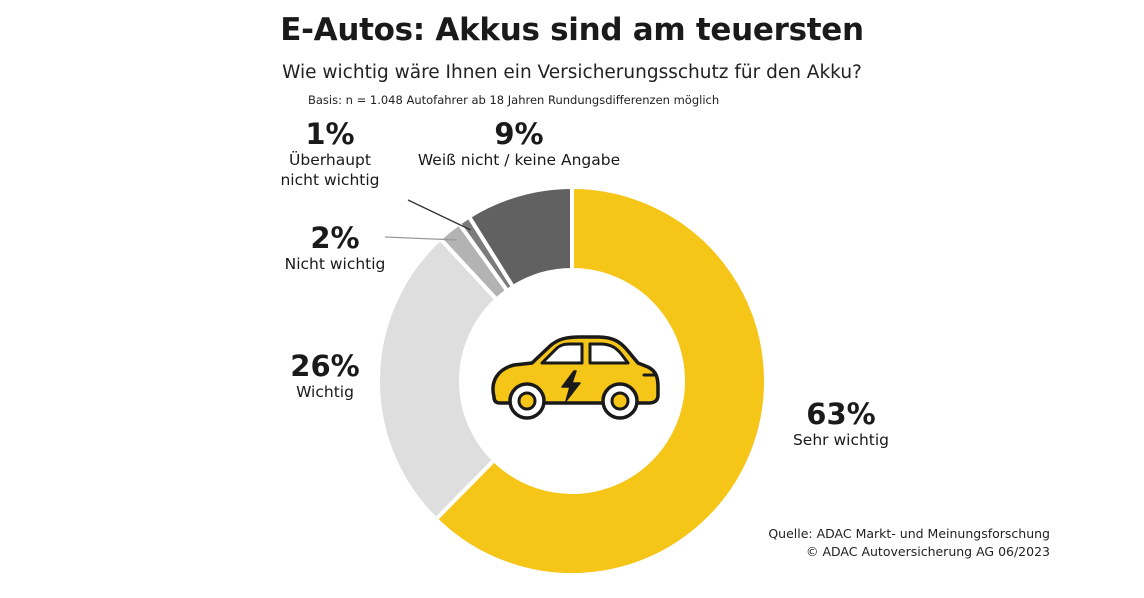  What do you see at coordinates (330, 134) in the screenshot?
I see `slice-percent-3: 1%` at bounding box center [330, 134].